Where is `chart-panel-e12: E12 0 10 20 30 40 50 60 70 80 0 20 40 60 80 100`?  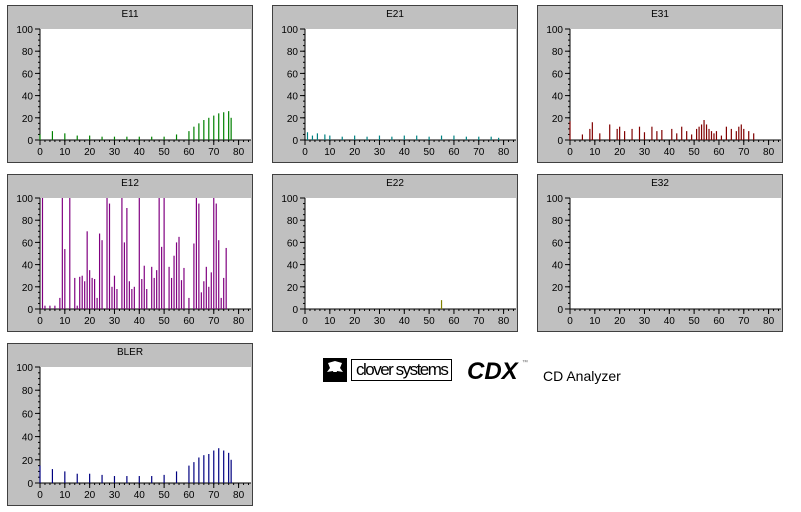 chart-panel-e12: E12 0 10 20 30 40 50 60 70 80 0 20 40 60 80 100 is located at coordinates (130, 253).